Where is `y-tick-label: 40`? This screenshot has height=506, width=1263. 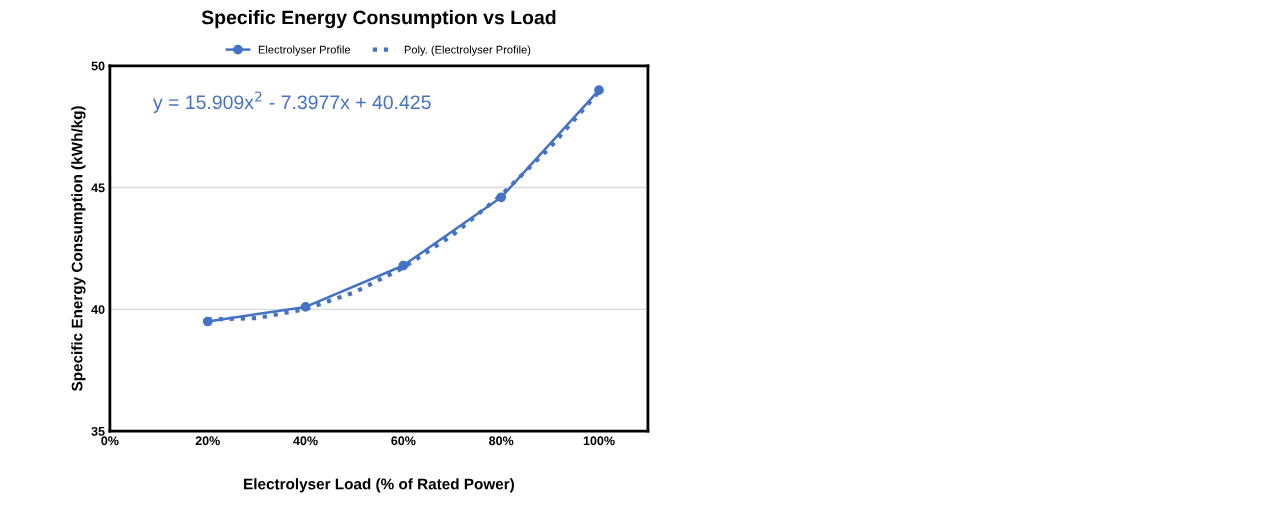
y-tick-label: 40 is located at coordinates (98, 309).